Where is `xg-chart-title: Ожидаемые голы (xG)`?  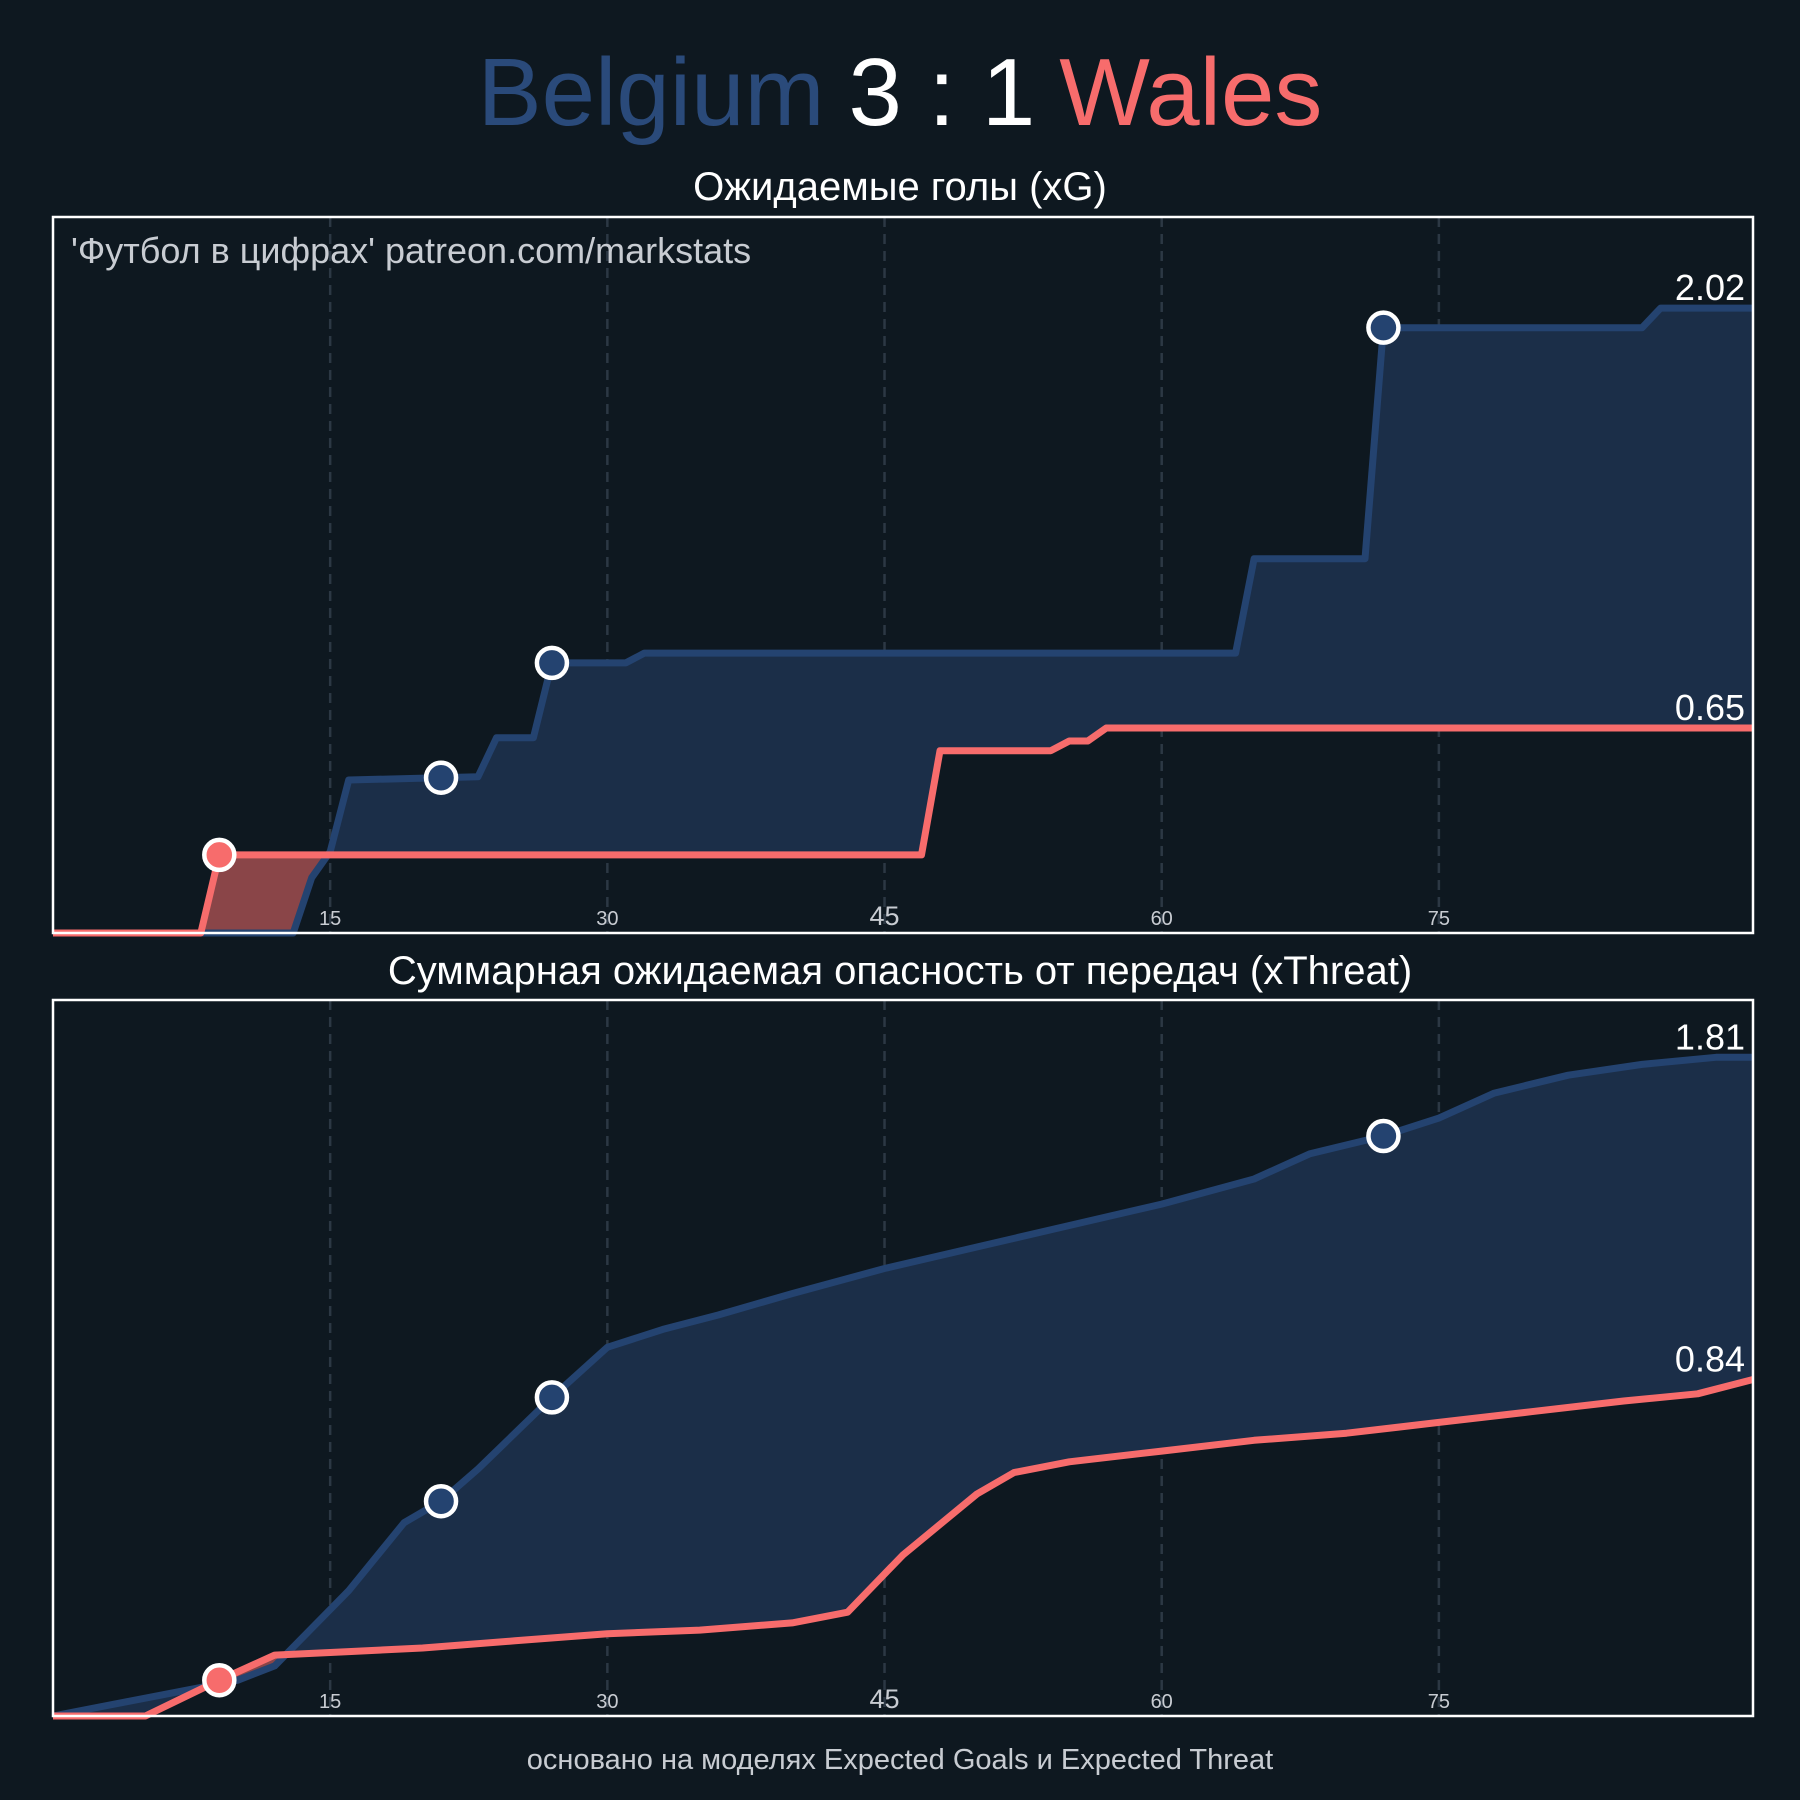
xg-chart-title: Ожидаемые голы (xG) is located at coordinates (900, 187).